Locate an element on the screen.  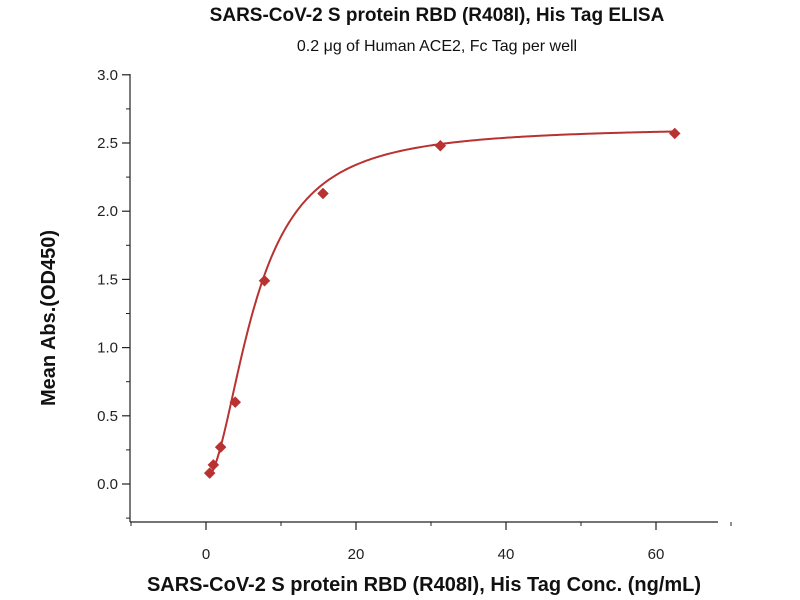
x-axis-ticks: 0 20 40 60 is located at coordinates (431, 542).